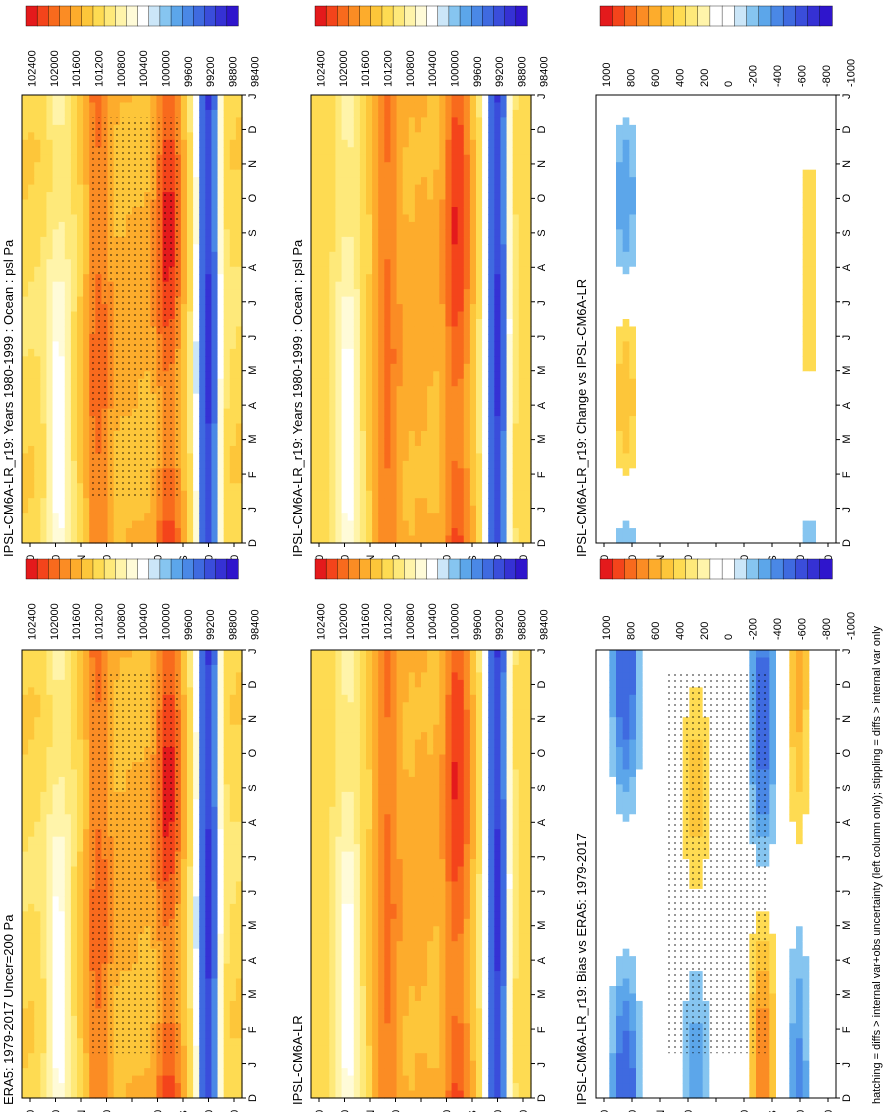 The image size is (887, 1112). What do you see at coordinates (542, 370) in the screenshot?
I see `month-label: M` at bounding box center [542, 370].